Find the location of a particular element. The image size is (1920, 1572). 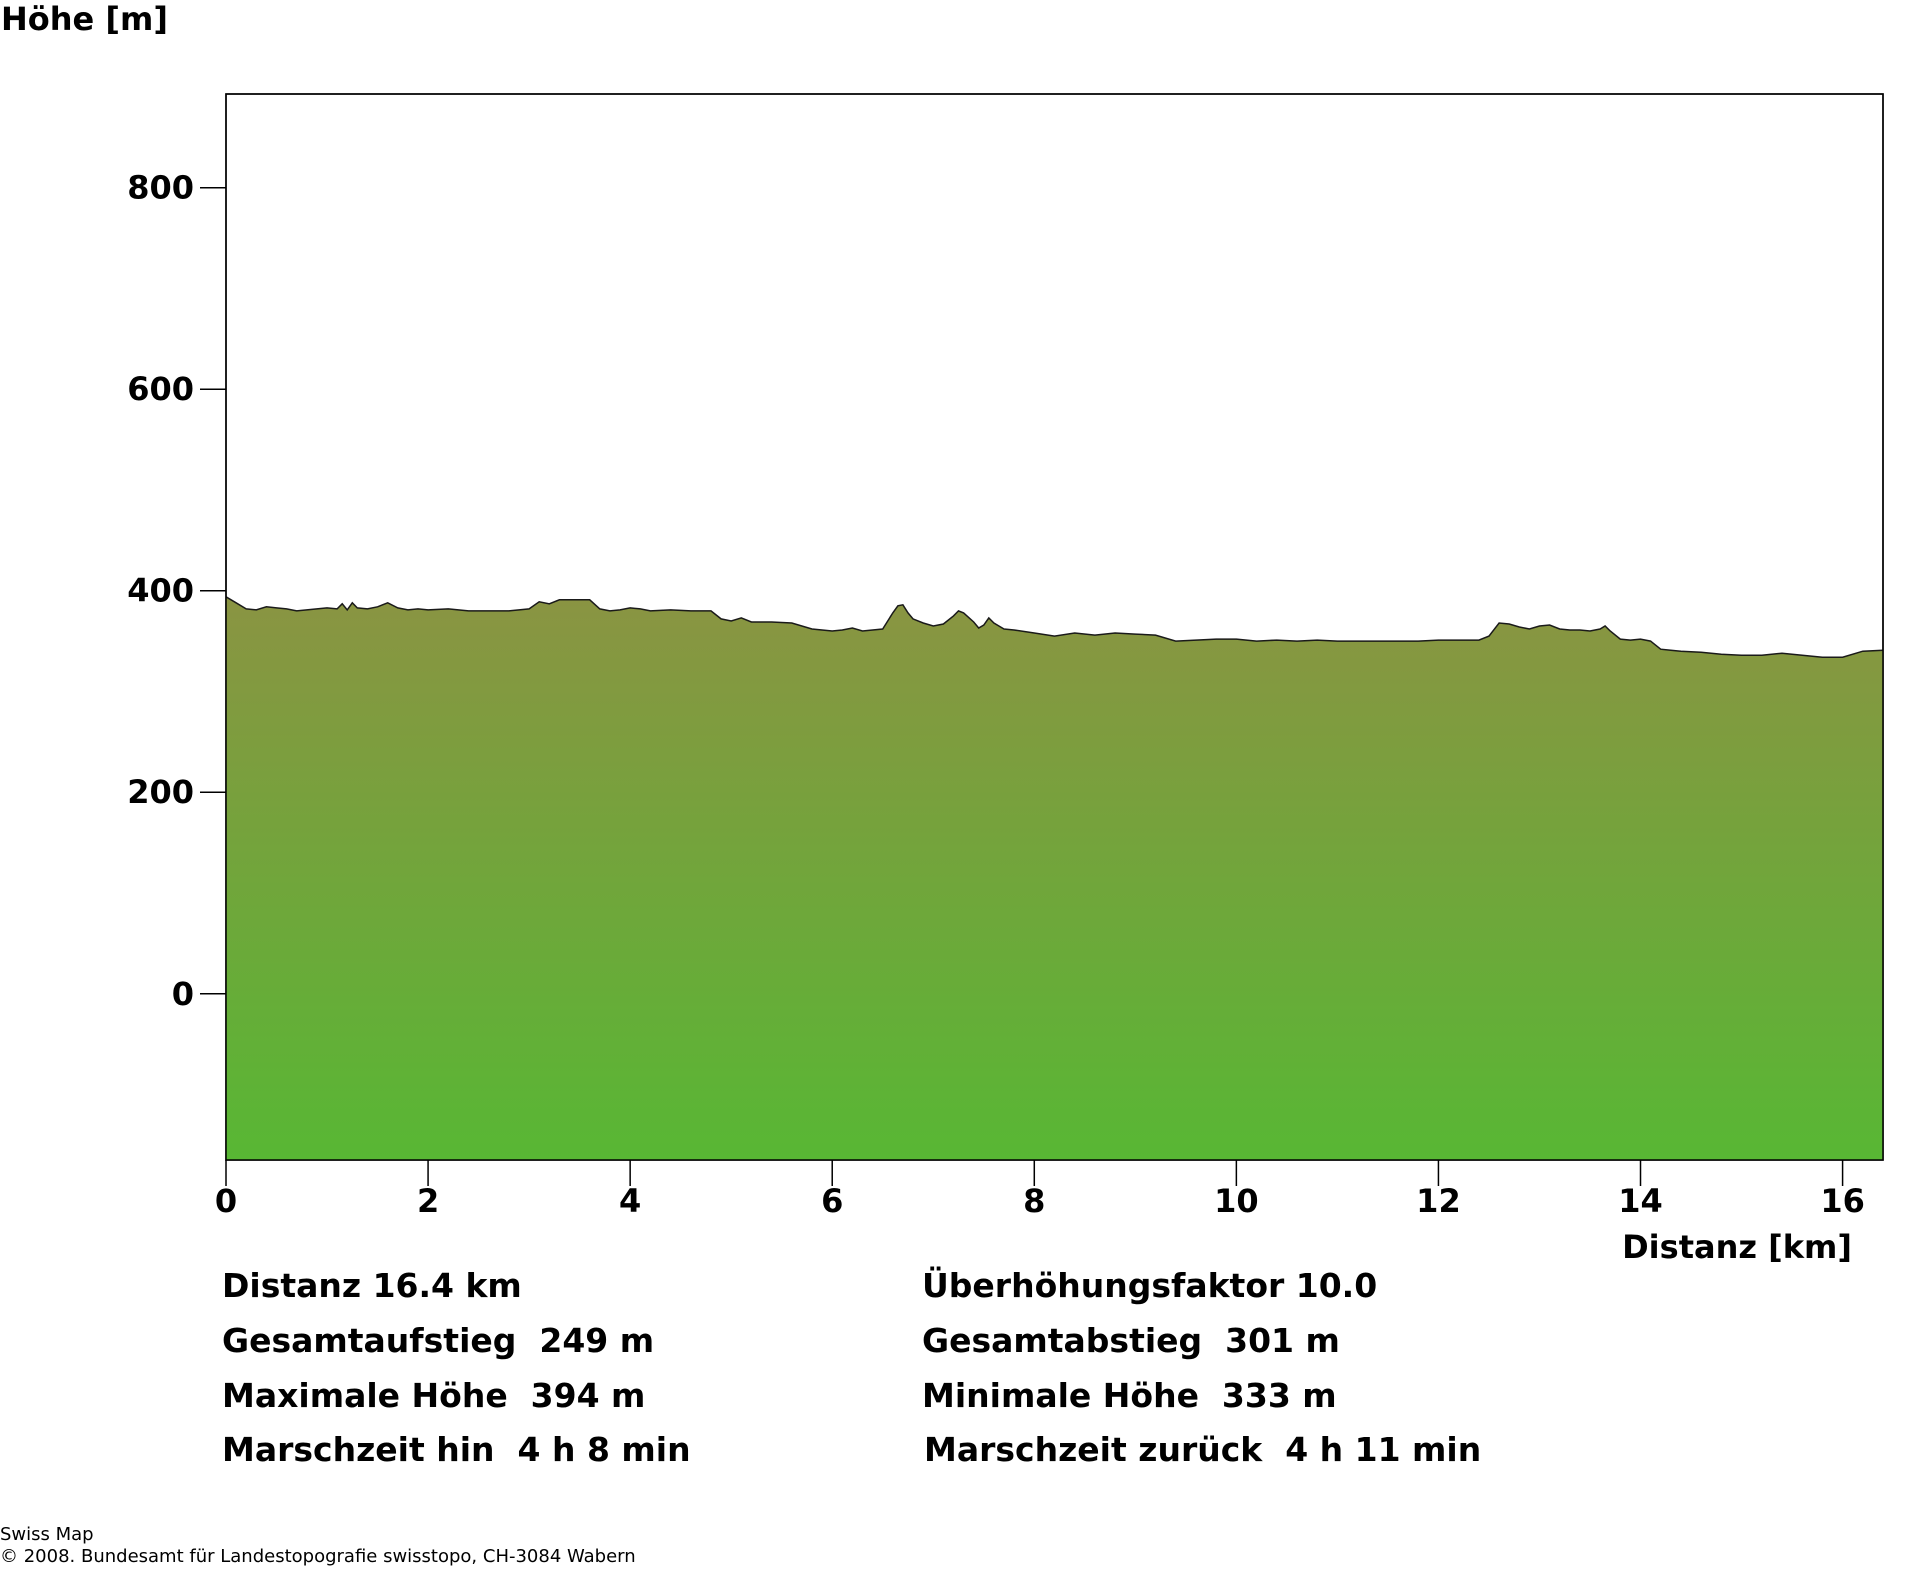

x-axis-ticks: 0 2 4 6 8 10 12 14 16 is located at coordinates (1040, 1190).